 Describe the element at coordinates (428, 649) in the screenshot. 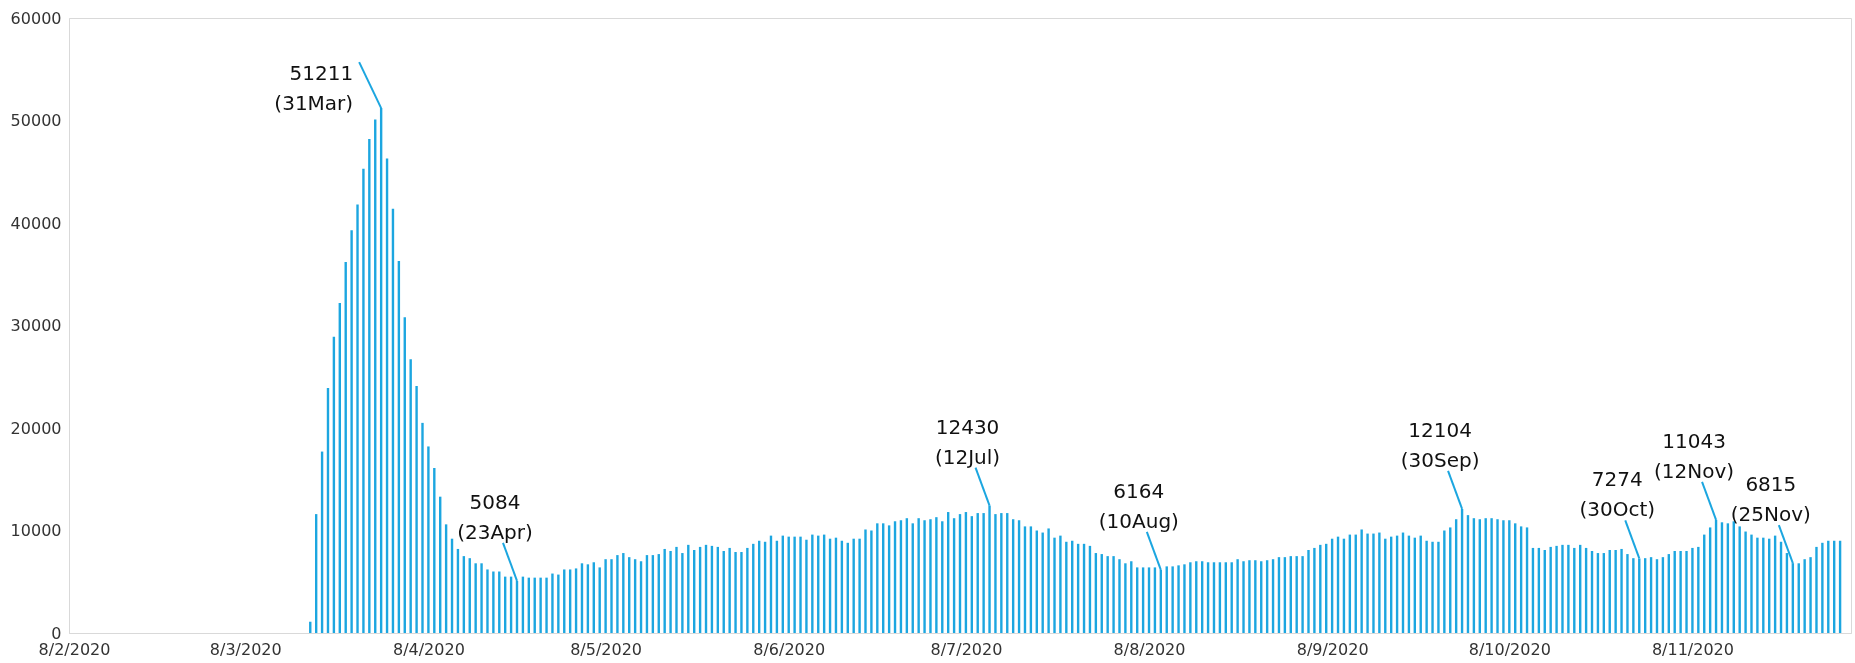

I see `x-tick-label: 8/4/2020` at that location.